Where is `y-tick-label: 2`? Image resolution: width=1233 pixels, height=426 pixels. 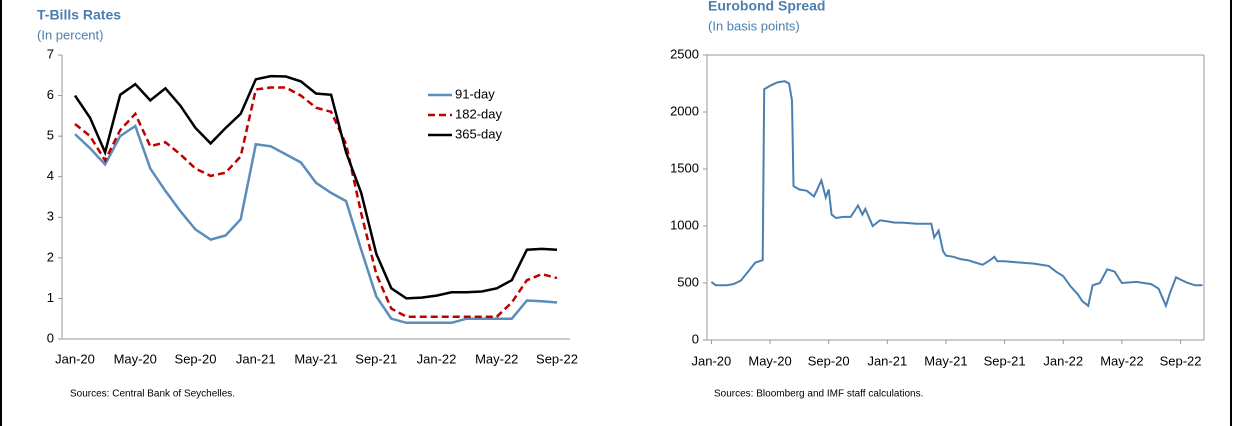 y-tick-label: 2 is located at coordinates (50, 256).